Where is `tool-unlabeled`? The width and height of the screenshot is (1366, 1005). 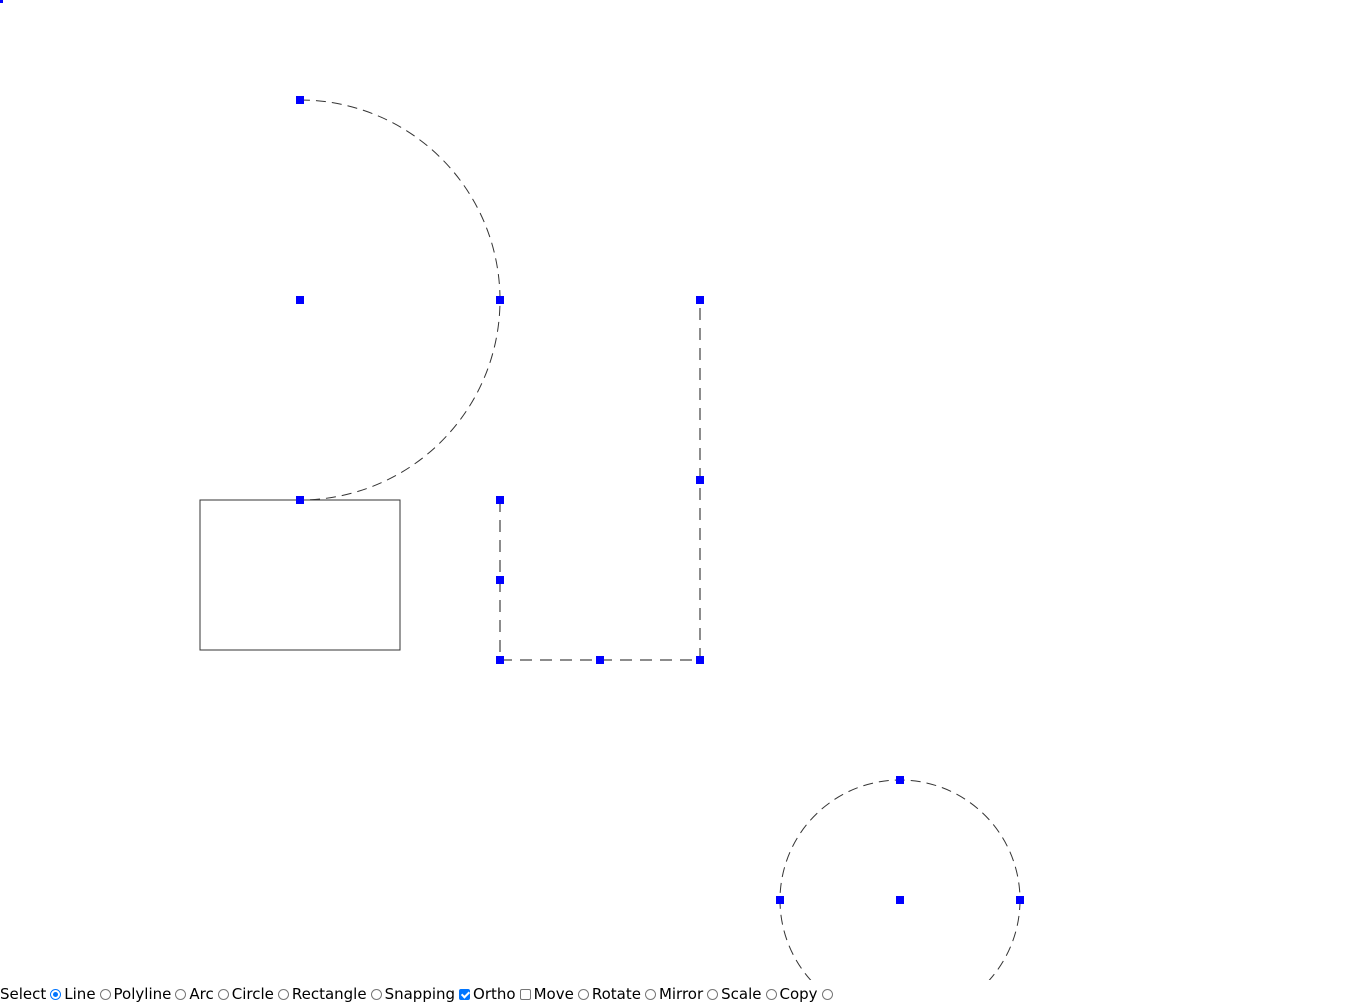 tool-unlabeled is located at coordinates (827, 994).